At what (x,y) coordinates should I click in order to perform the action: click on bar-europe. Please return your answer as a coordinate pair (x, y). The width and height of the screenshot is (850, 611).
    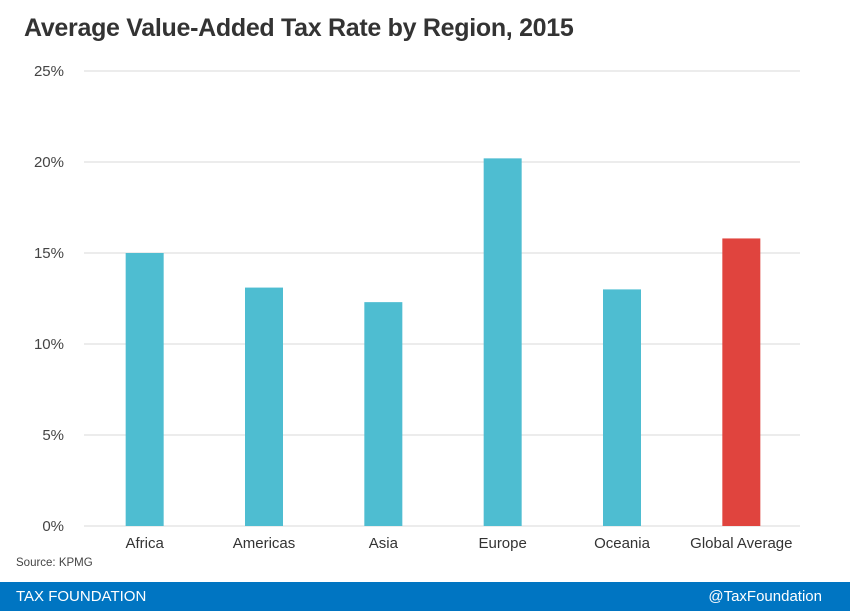
    Looking at the image, I should click on (502, 342).